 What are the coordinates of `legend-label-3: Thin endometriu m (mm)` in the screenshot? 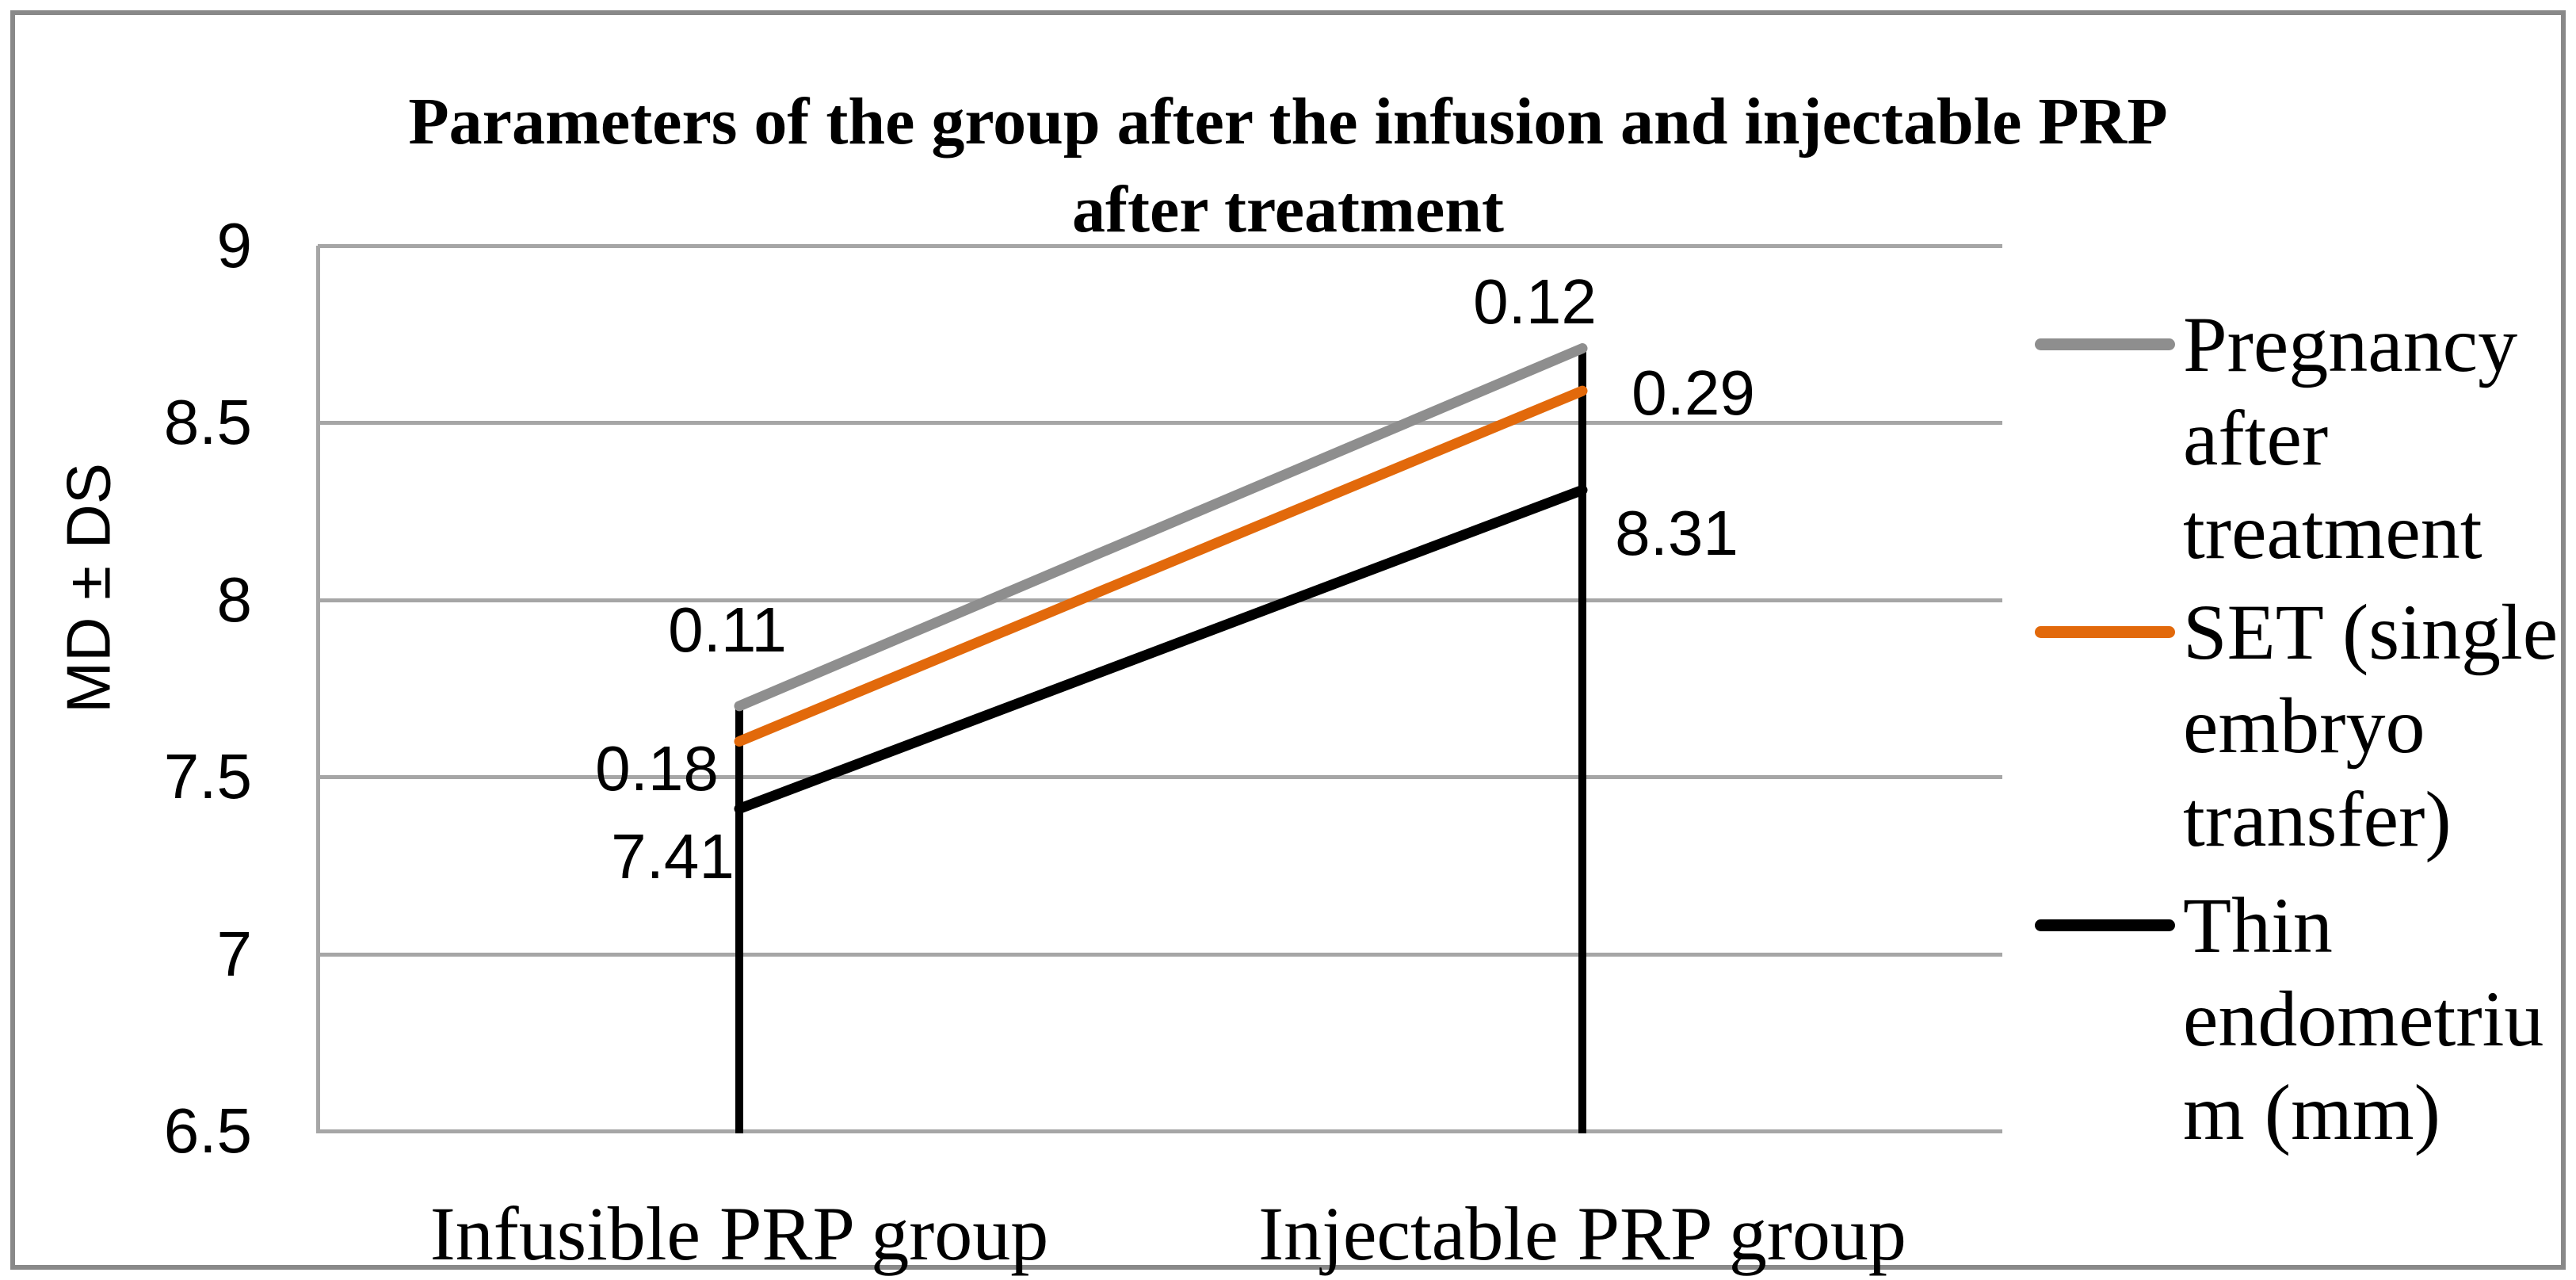 It's located at (2363, 1020).